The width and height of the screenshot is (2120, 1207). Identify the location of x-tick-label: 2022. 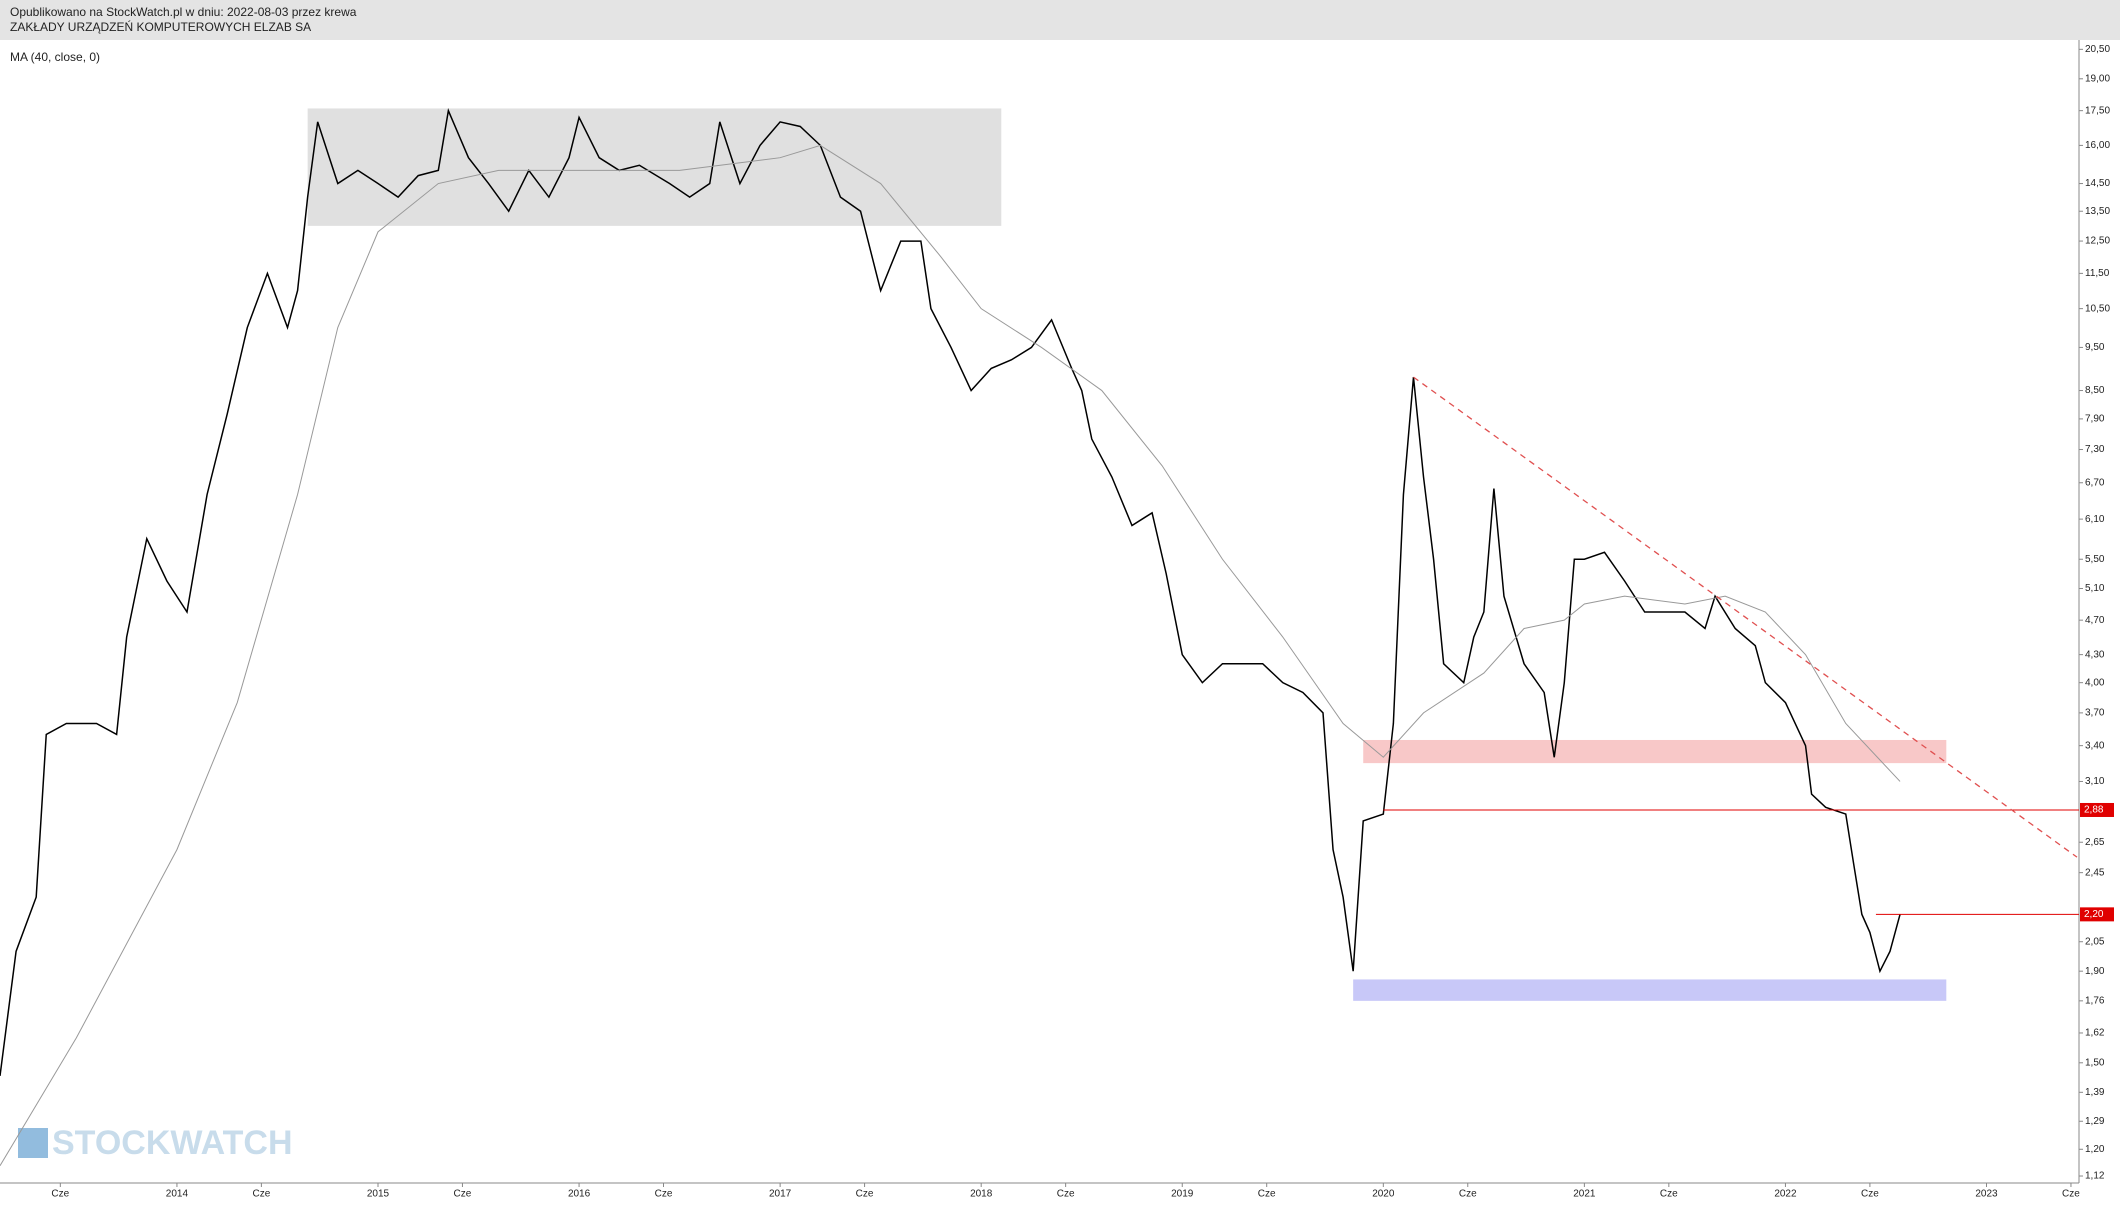
(1785, 1194).